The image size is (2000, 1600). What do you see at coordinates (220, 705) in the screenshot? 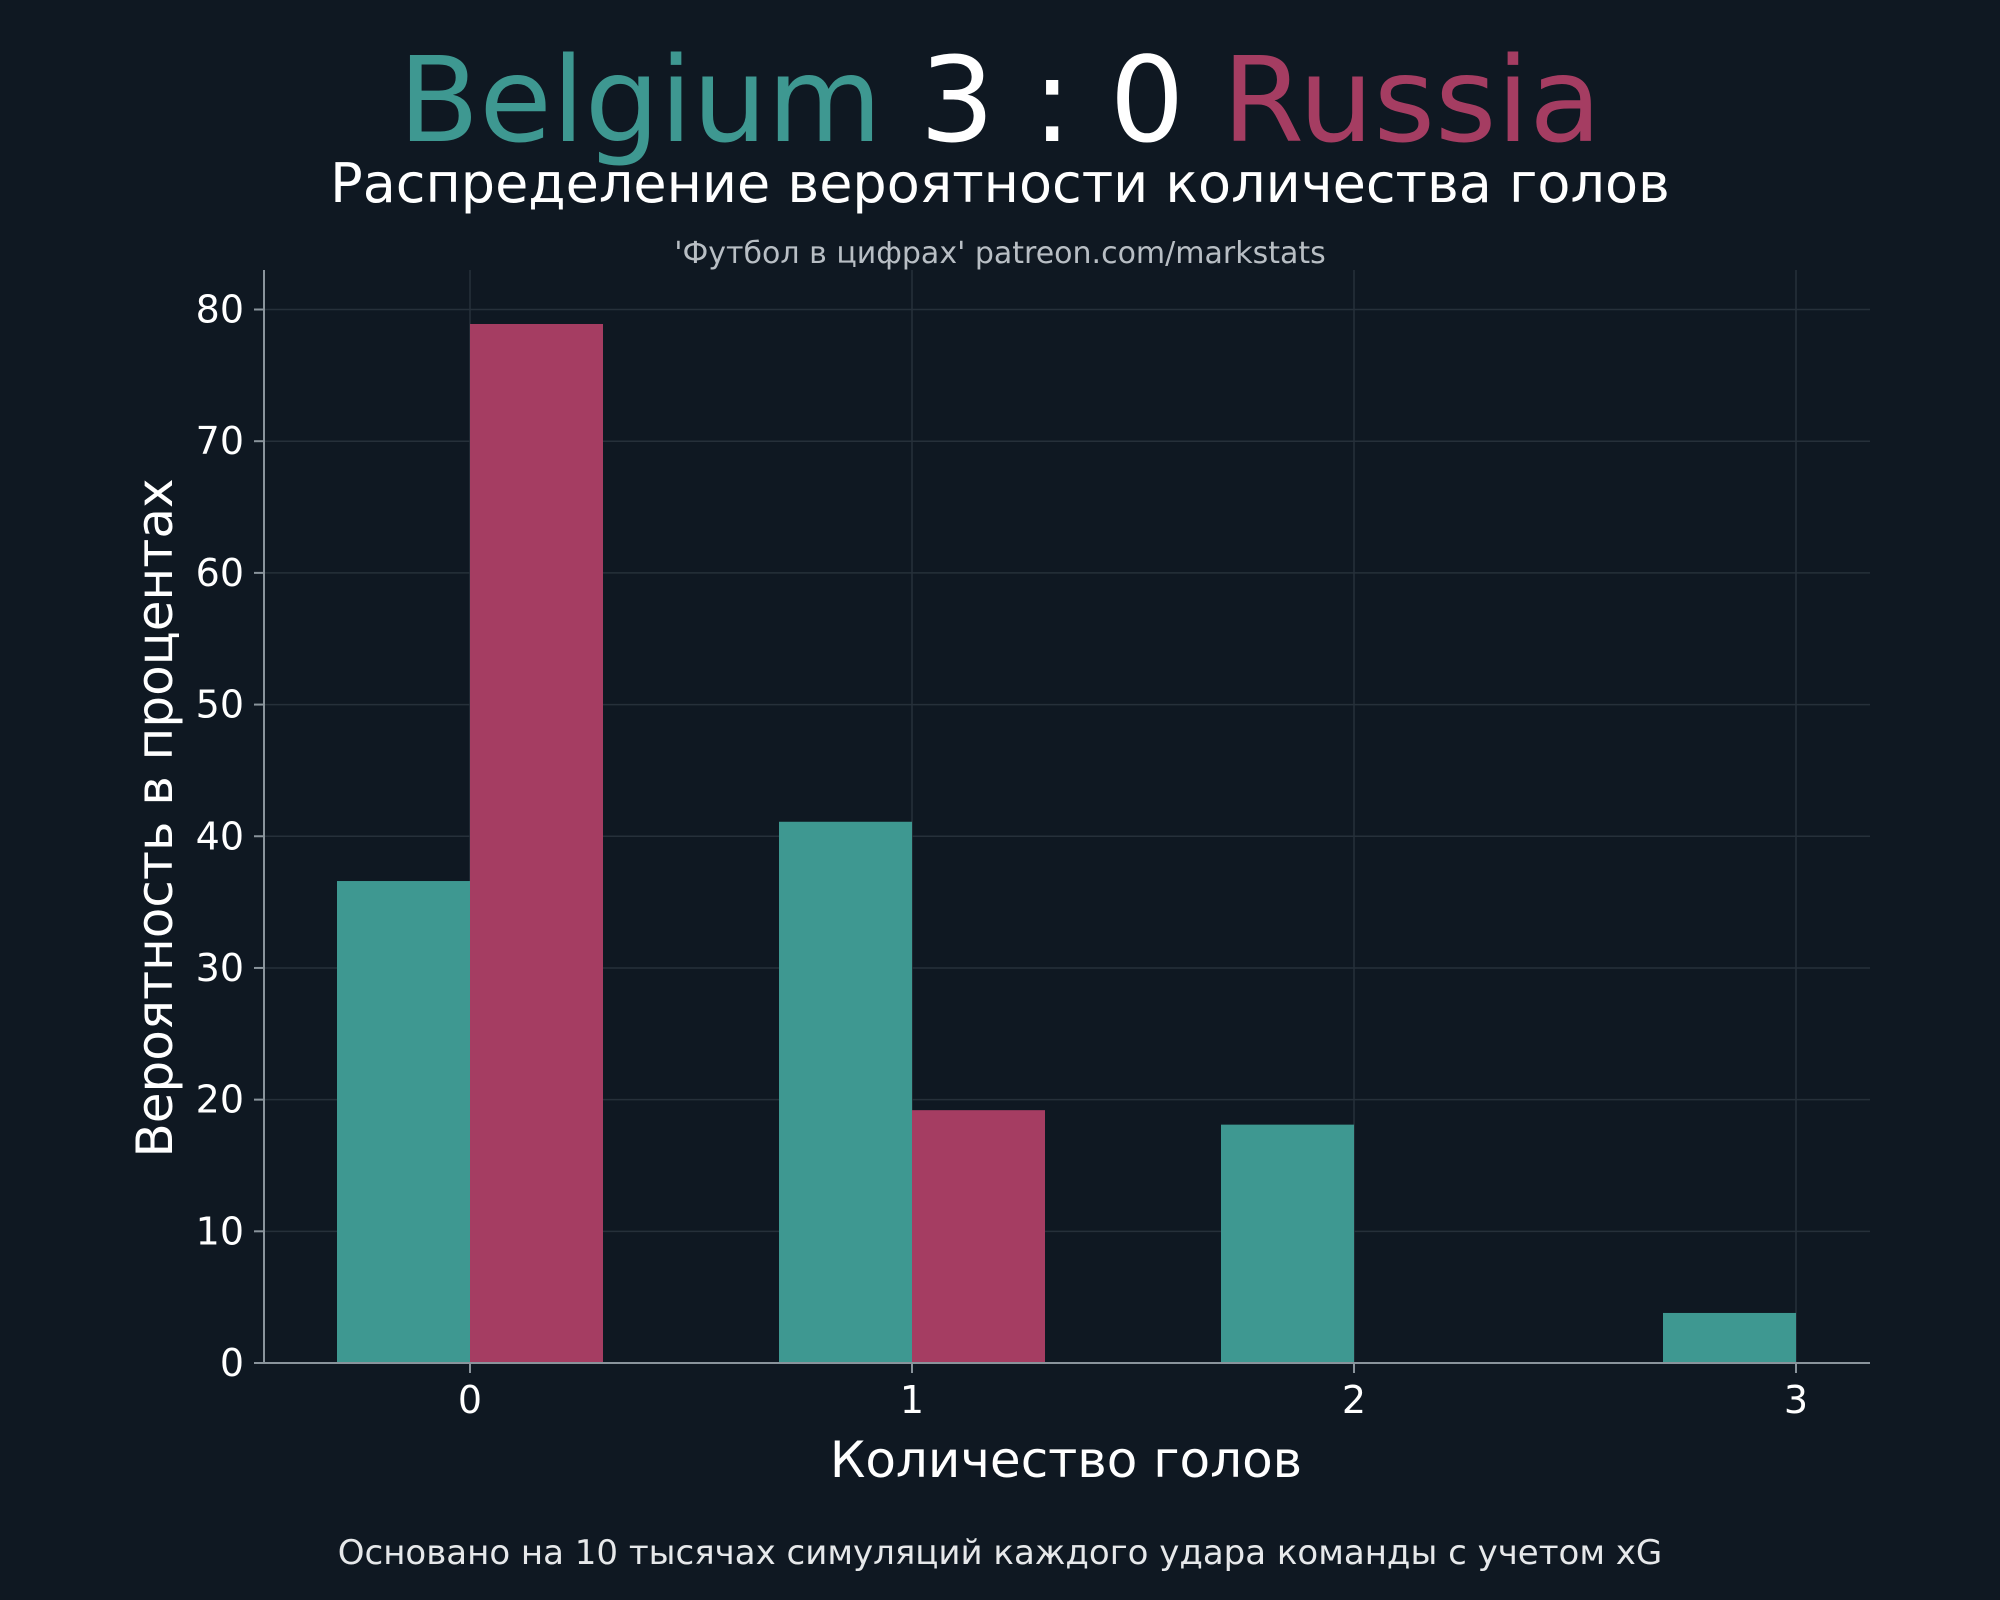
I see `y-tick-label: 50` at bounding box center [220, 705].